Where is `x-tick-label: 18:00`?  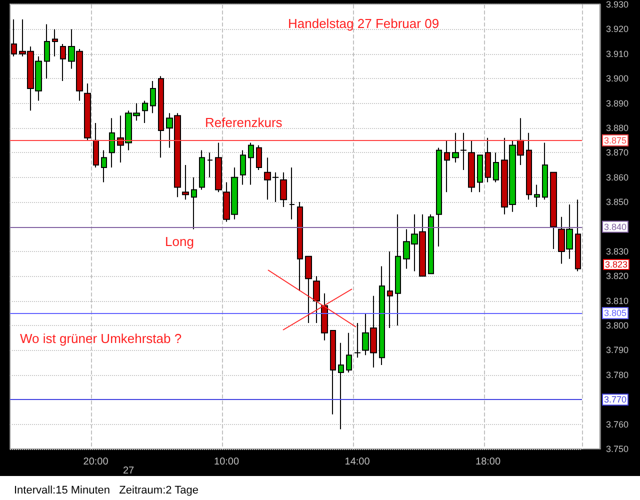
x-tick-label: 18:00 is located at coordinates (488, 462).